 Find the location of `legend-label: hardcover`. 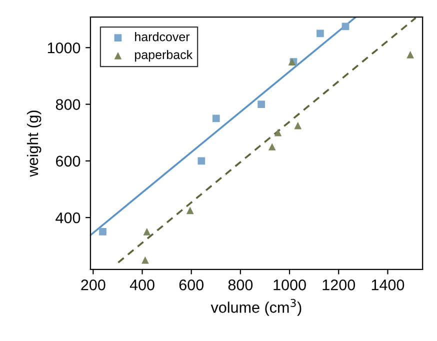

legend-label: hardcover is located at coordinates (162, 37).